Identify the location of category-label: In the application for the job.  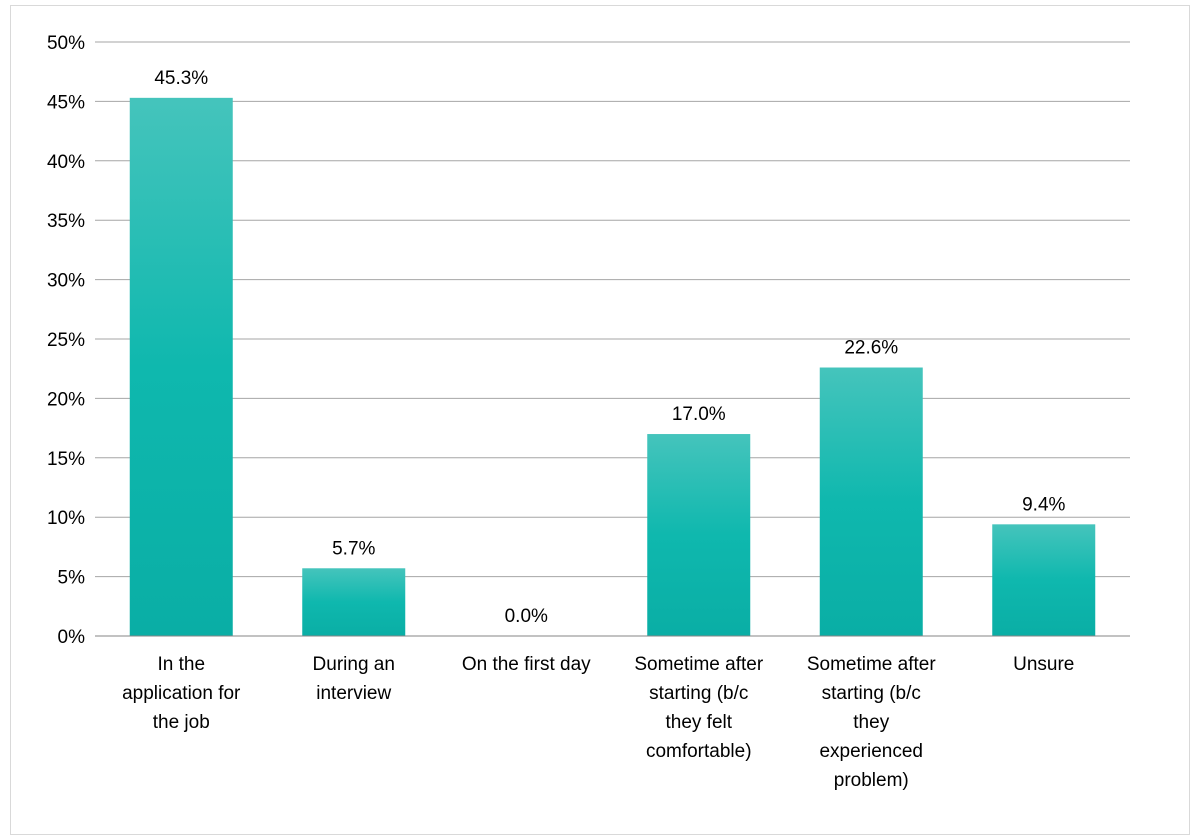
(181, 693).